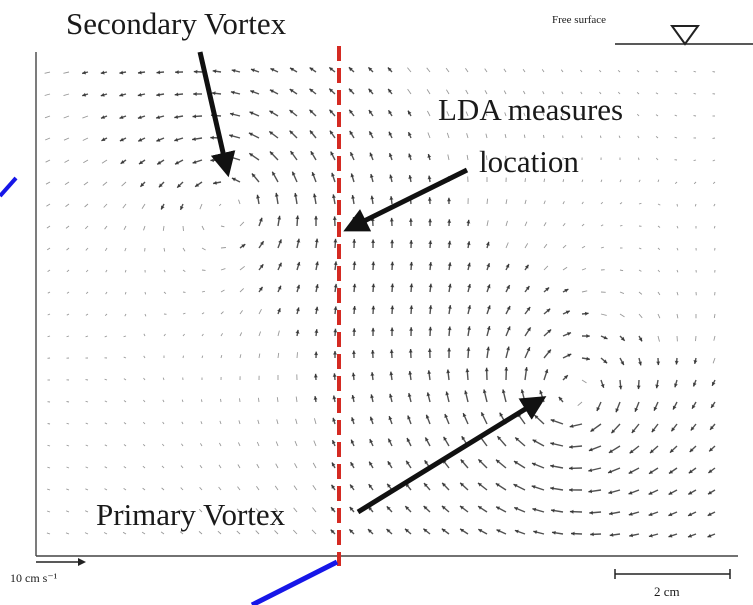 This screenshot has width=753, height=605. What do you see at coordinates (216, 114) in the screenshot?
I see `secondary-vortex-arrow` at bounding box center [216, 114].